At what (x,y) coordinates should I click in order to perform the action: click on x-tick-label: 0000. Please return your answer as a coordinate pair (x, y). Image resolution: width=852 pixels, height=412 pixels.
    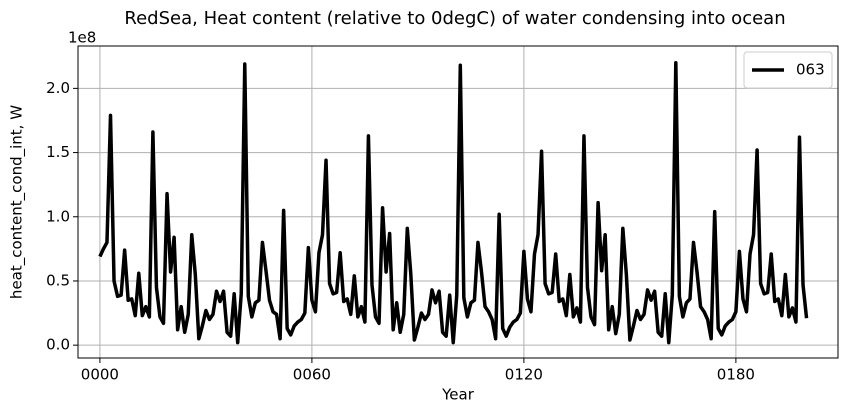
    Looking at the image, I should click on (100, 375).